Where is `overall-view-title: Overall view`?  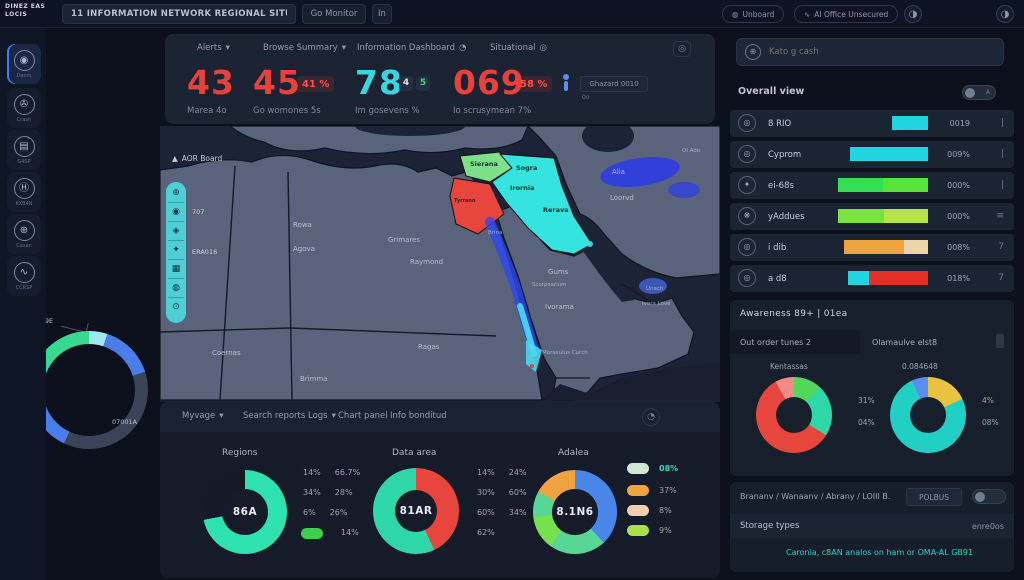 overall-view-title: Overall view is located at coordinates (771, 91).